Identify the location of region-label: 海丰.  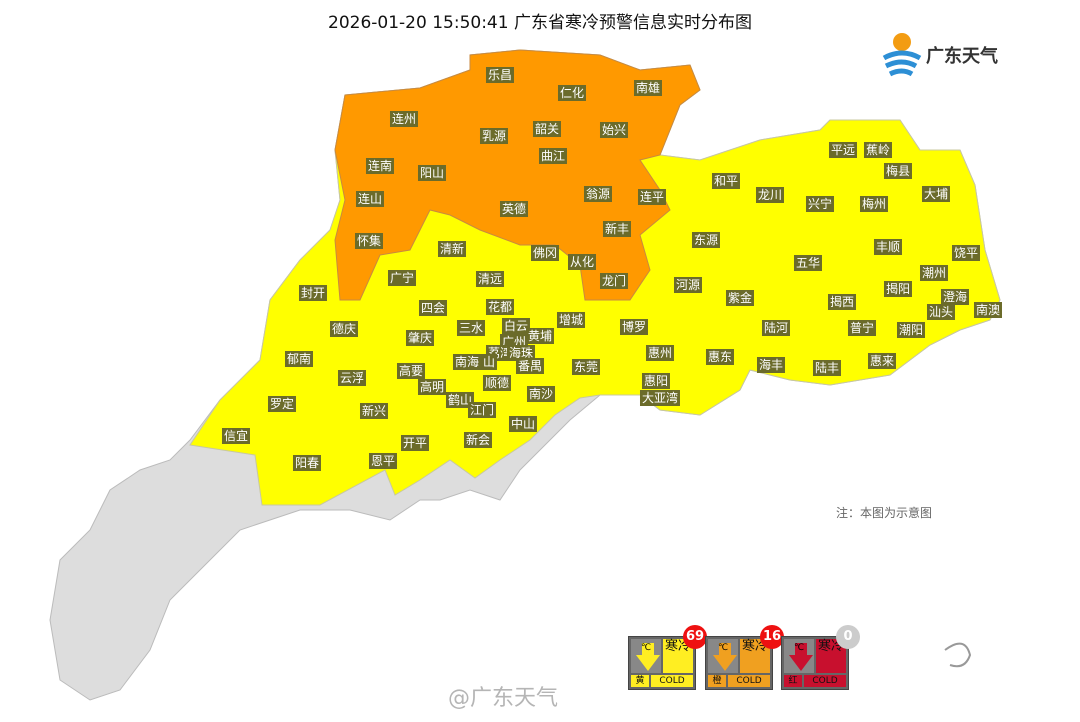
(771, 365).